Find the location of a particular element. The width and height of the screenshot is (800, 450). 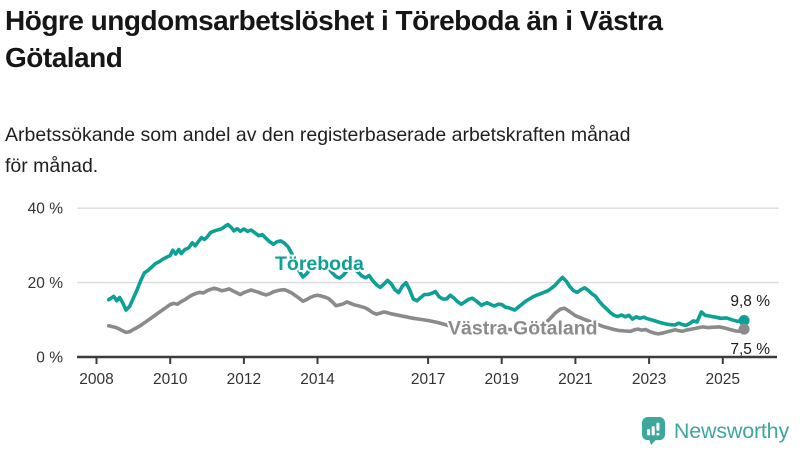

series-end-dot-toreboda is located at coordinates (744, 320).